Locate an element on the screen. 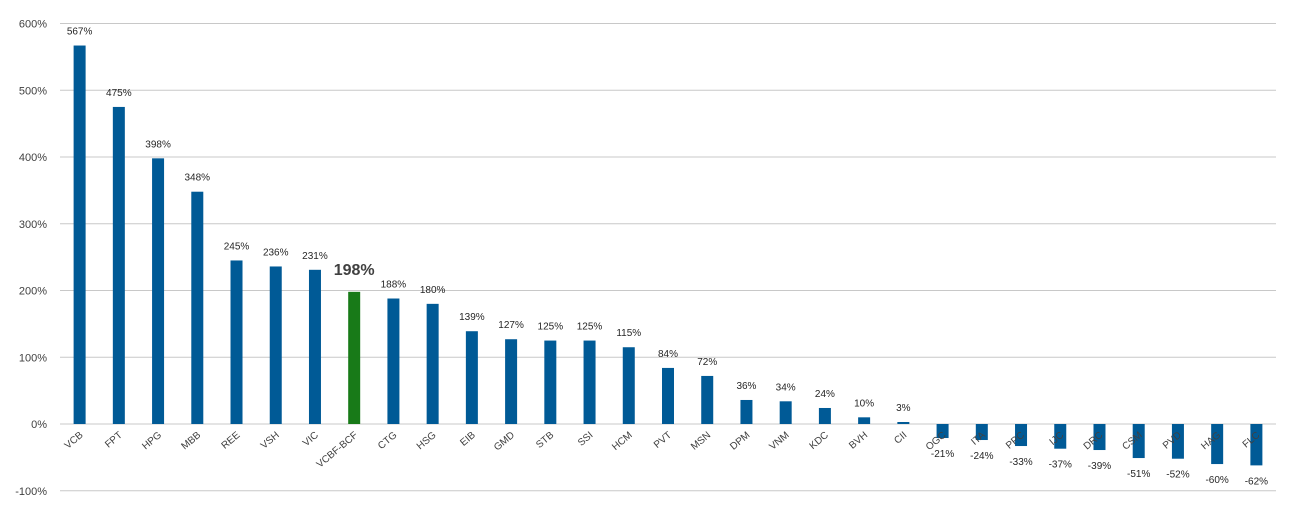 This screenshot has width=1300, height=520. category-label: MSN is located at coordinates (701, 441).